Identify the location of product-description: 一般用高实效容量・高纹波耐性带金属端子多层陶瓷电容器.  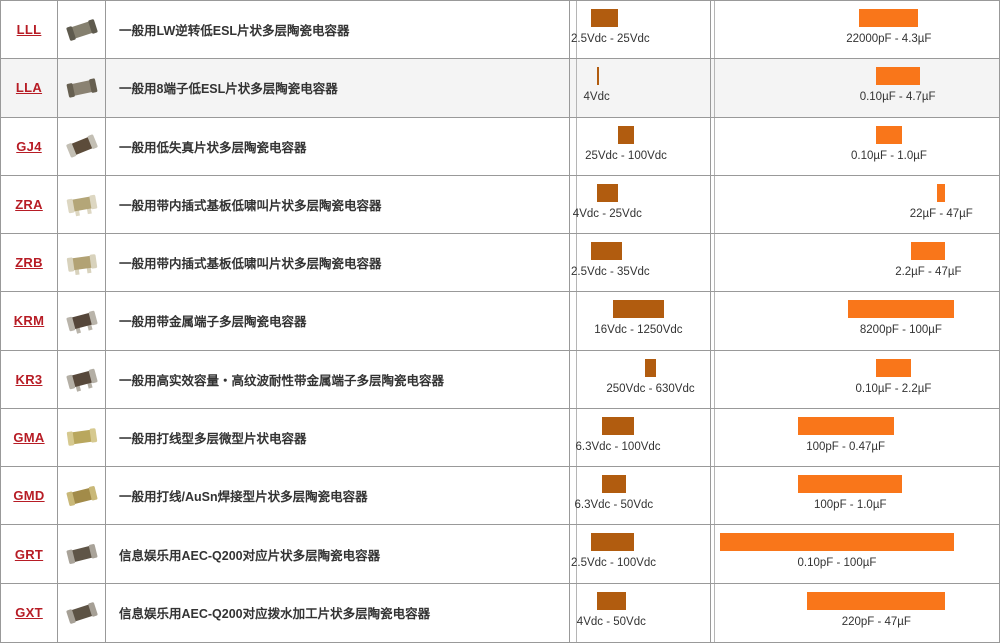
(282, 380).